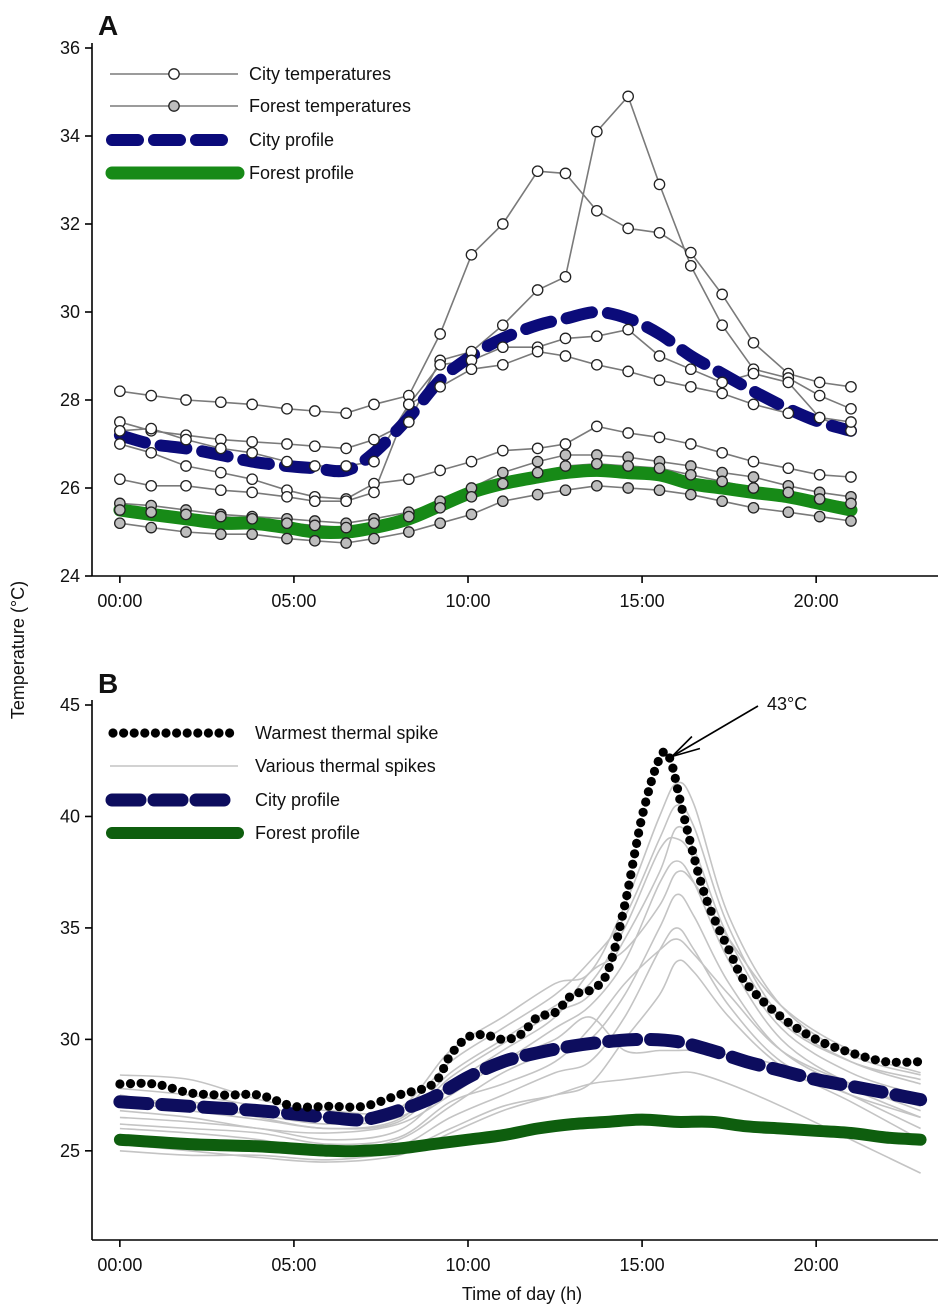 This screenshot has width=940, height=1306. I want to click on panel-a-y-tick-label: 24, so click(70, 576).